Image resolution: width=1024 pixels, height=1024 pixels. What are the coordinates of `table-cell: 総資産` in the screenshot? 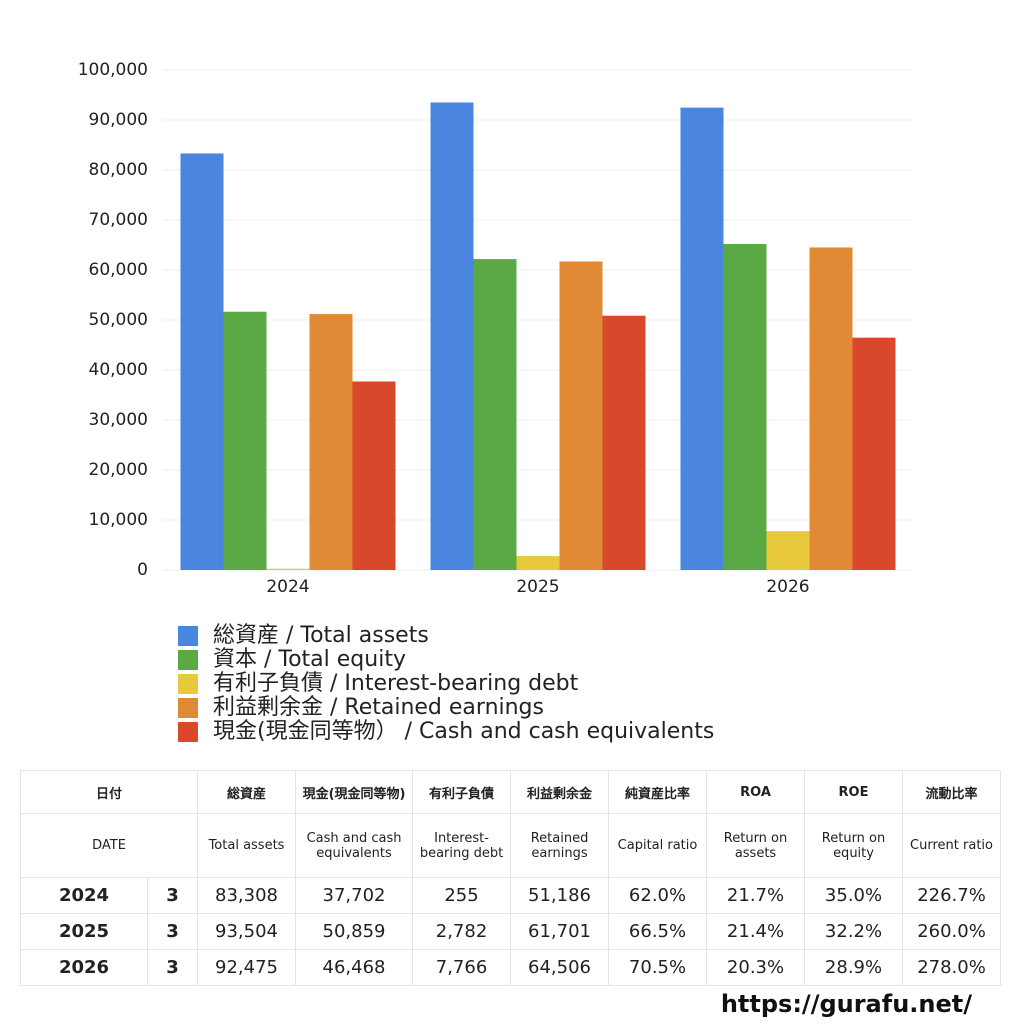 It's located at (247, 792).